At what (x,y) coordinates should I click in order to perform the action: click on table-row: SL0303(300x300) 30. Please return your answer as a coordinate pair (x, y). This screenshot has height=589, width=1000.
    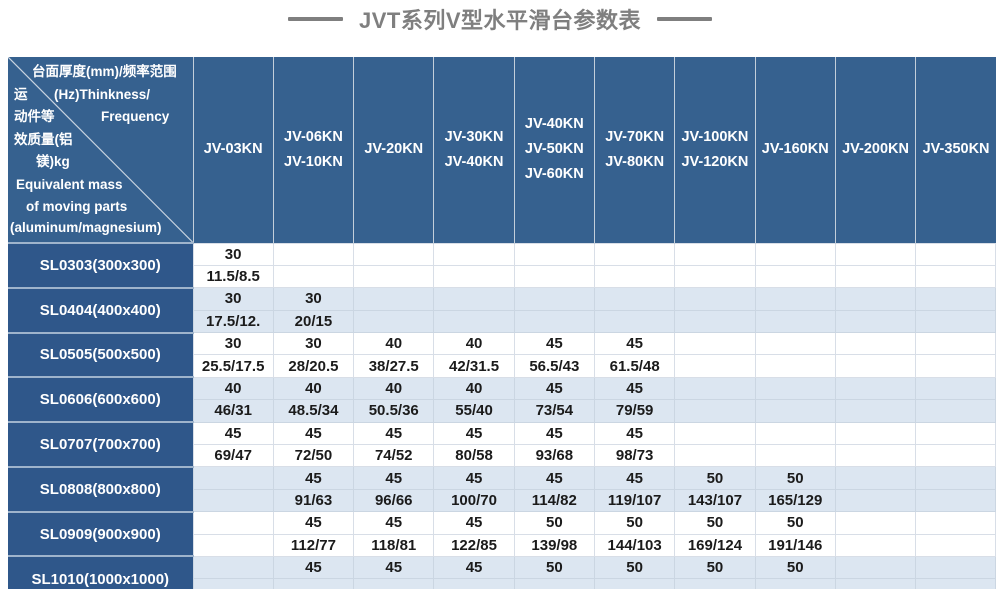
    Looking at the image, I should click on (502, 265).